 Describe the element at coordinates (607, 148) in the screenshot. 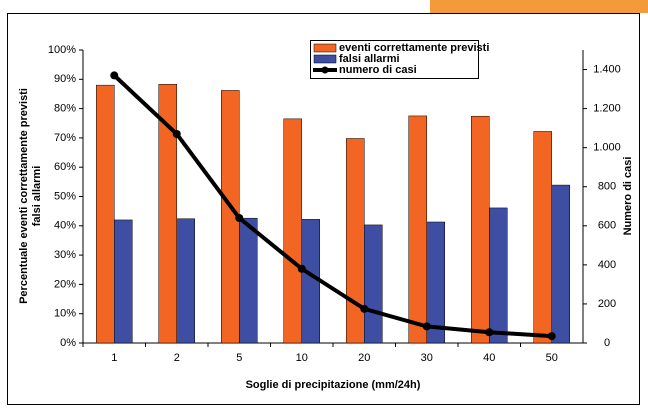

I see `y2-tick-label: 1.000` at that location.